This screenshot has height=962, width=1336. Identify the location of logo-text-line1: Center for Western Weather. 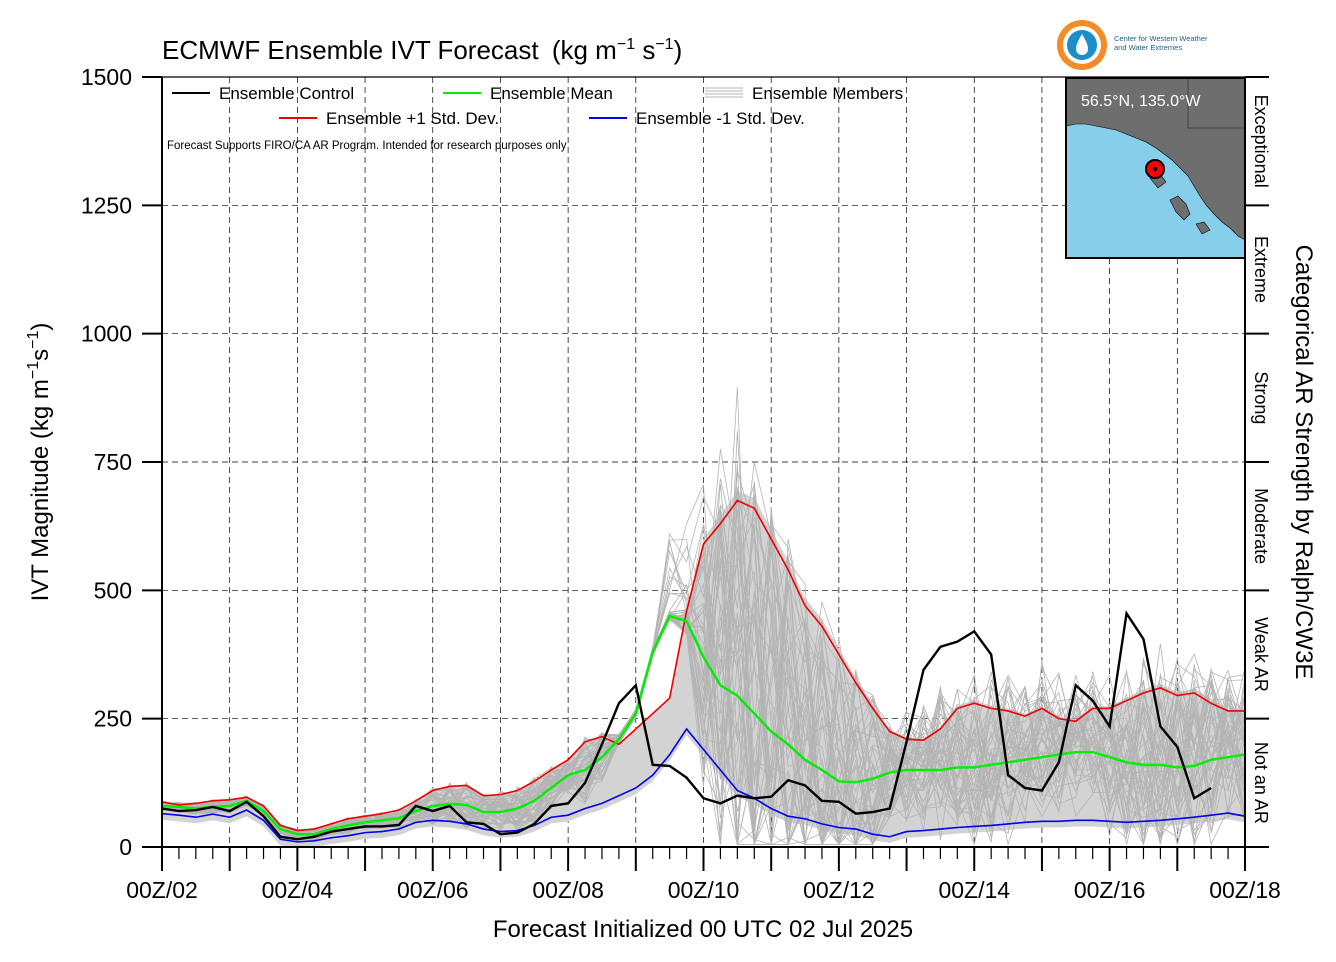
(1161, 38).